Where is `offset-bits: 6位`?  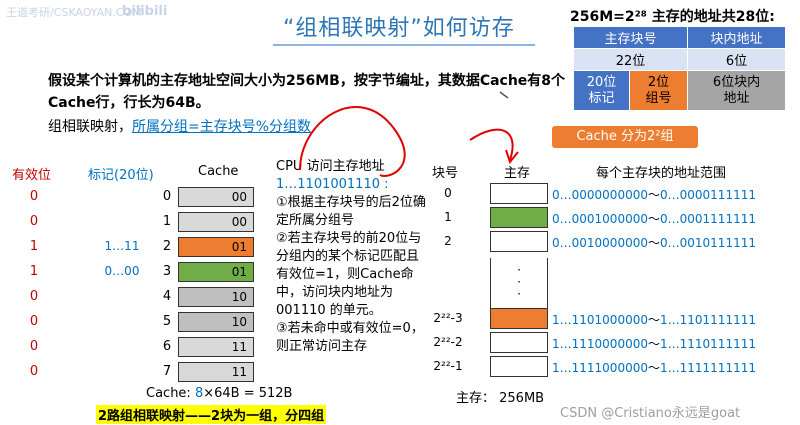 offset-bits: 6位 is located at coordinates (736, 59).